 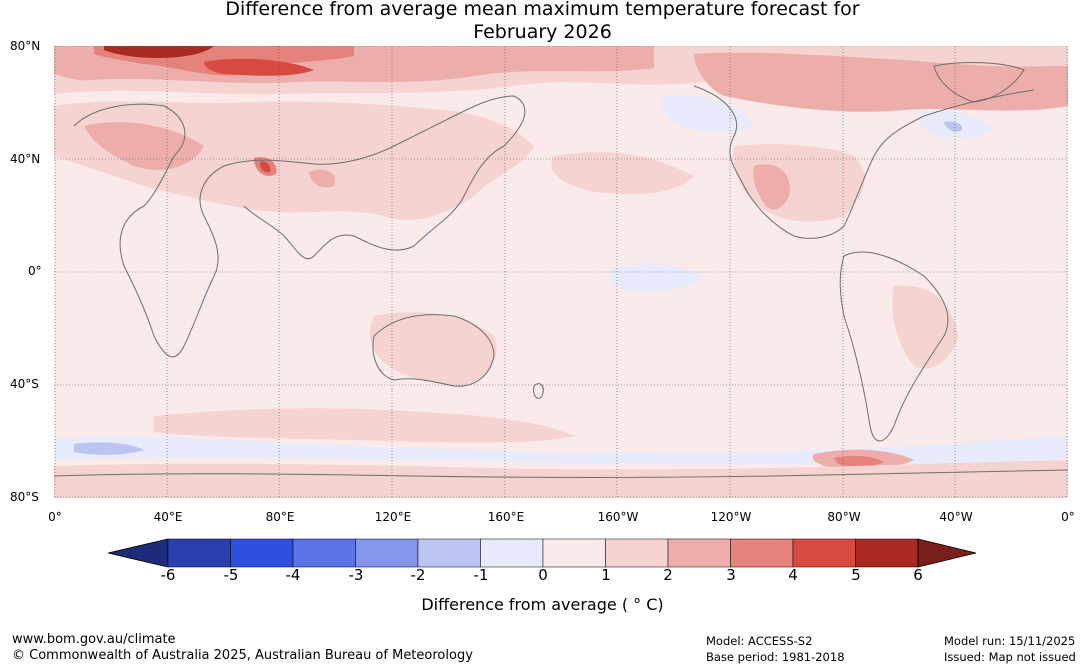 What do you see at coordinates (159, 52) in the screenshot?
I see `anomaly-region-arctic-hottest` at bounding box center [159, 52].